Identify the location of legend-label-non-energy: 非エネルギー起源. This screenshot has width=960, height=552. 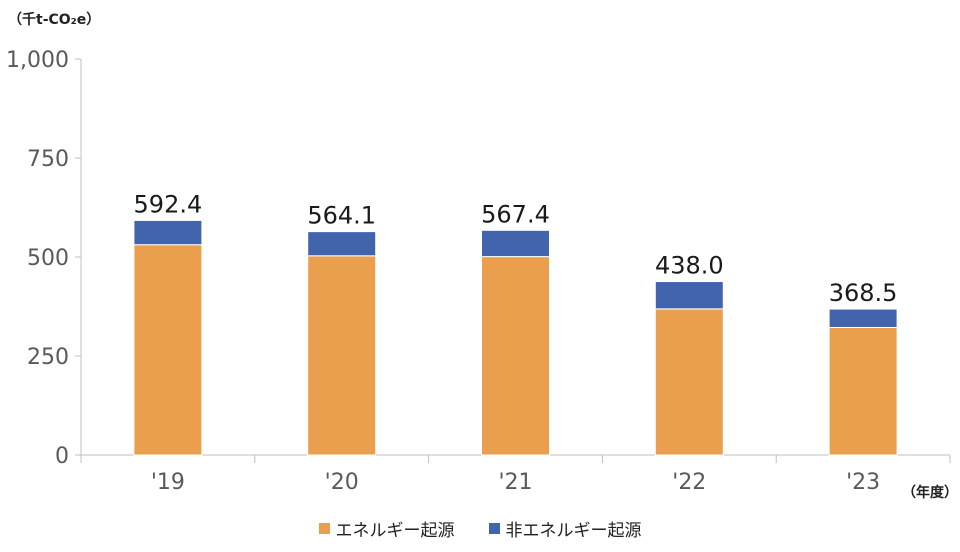
(573, 531).